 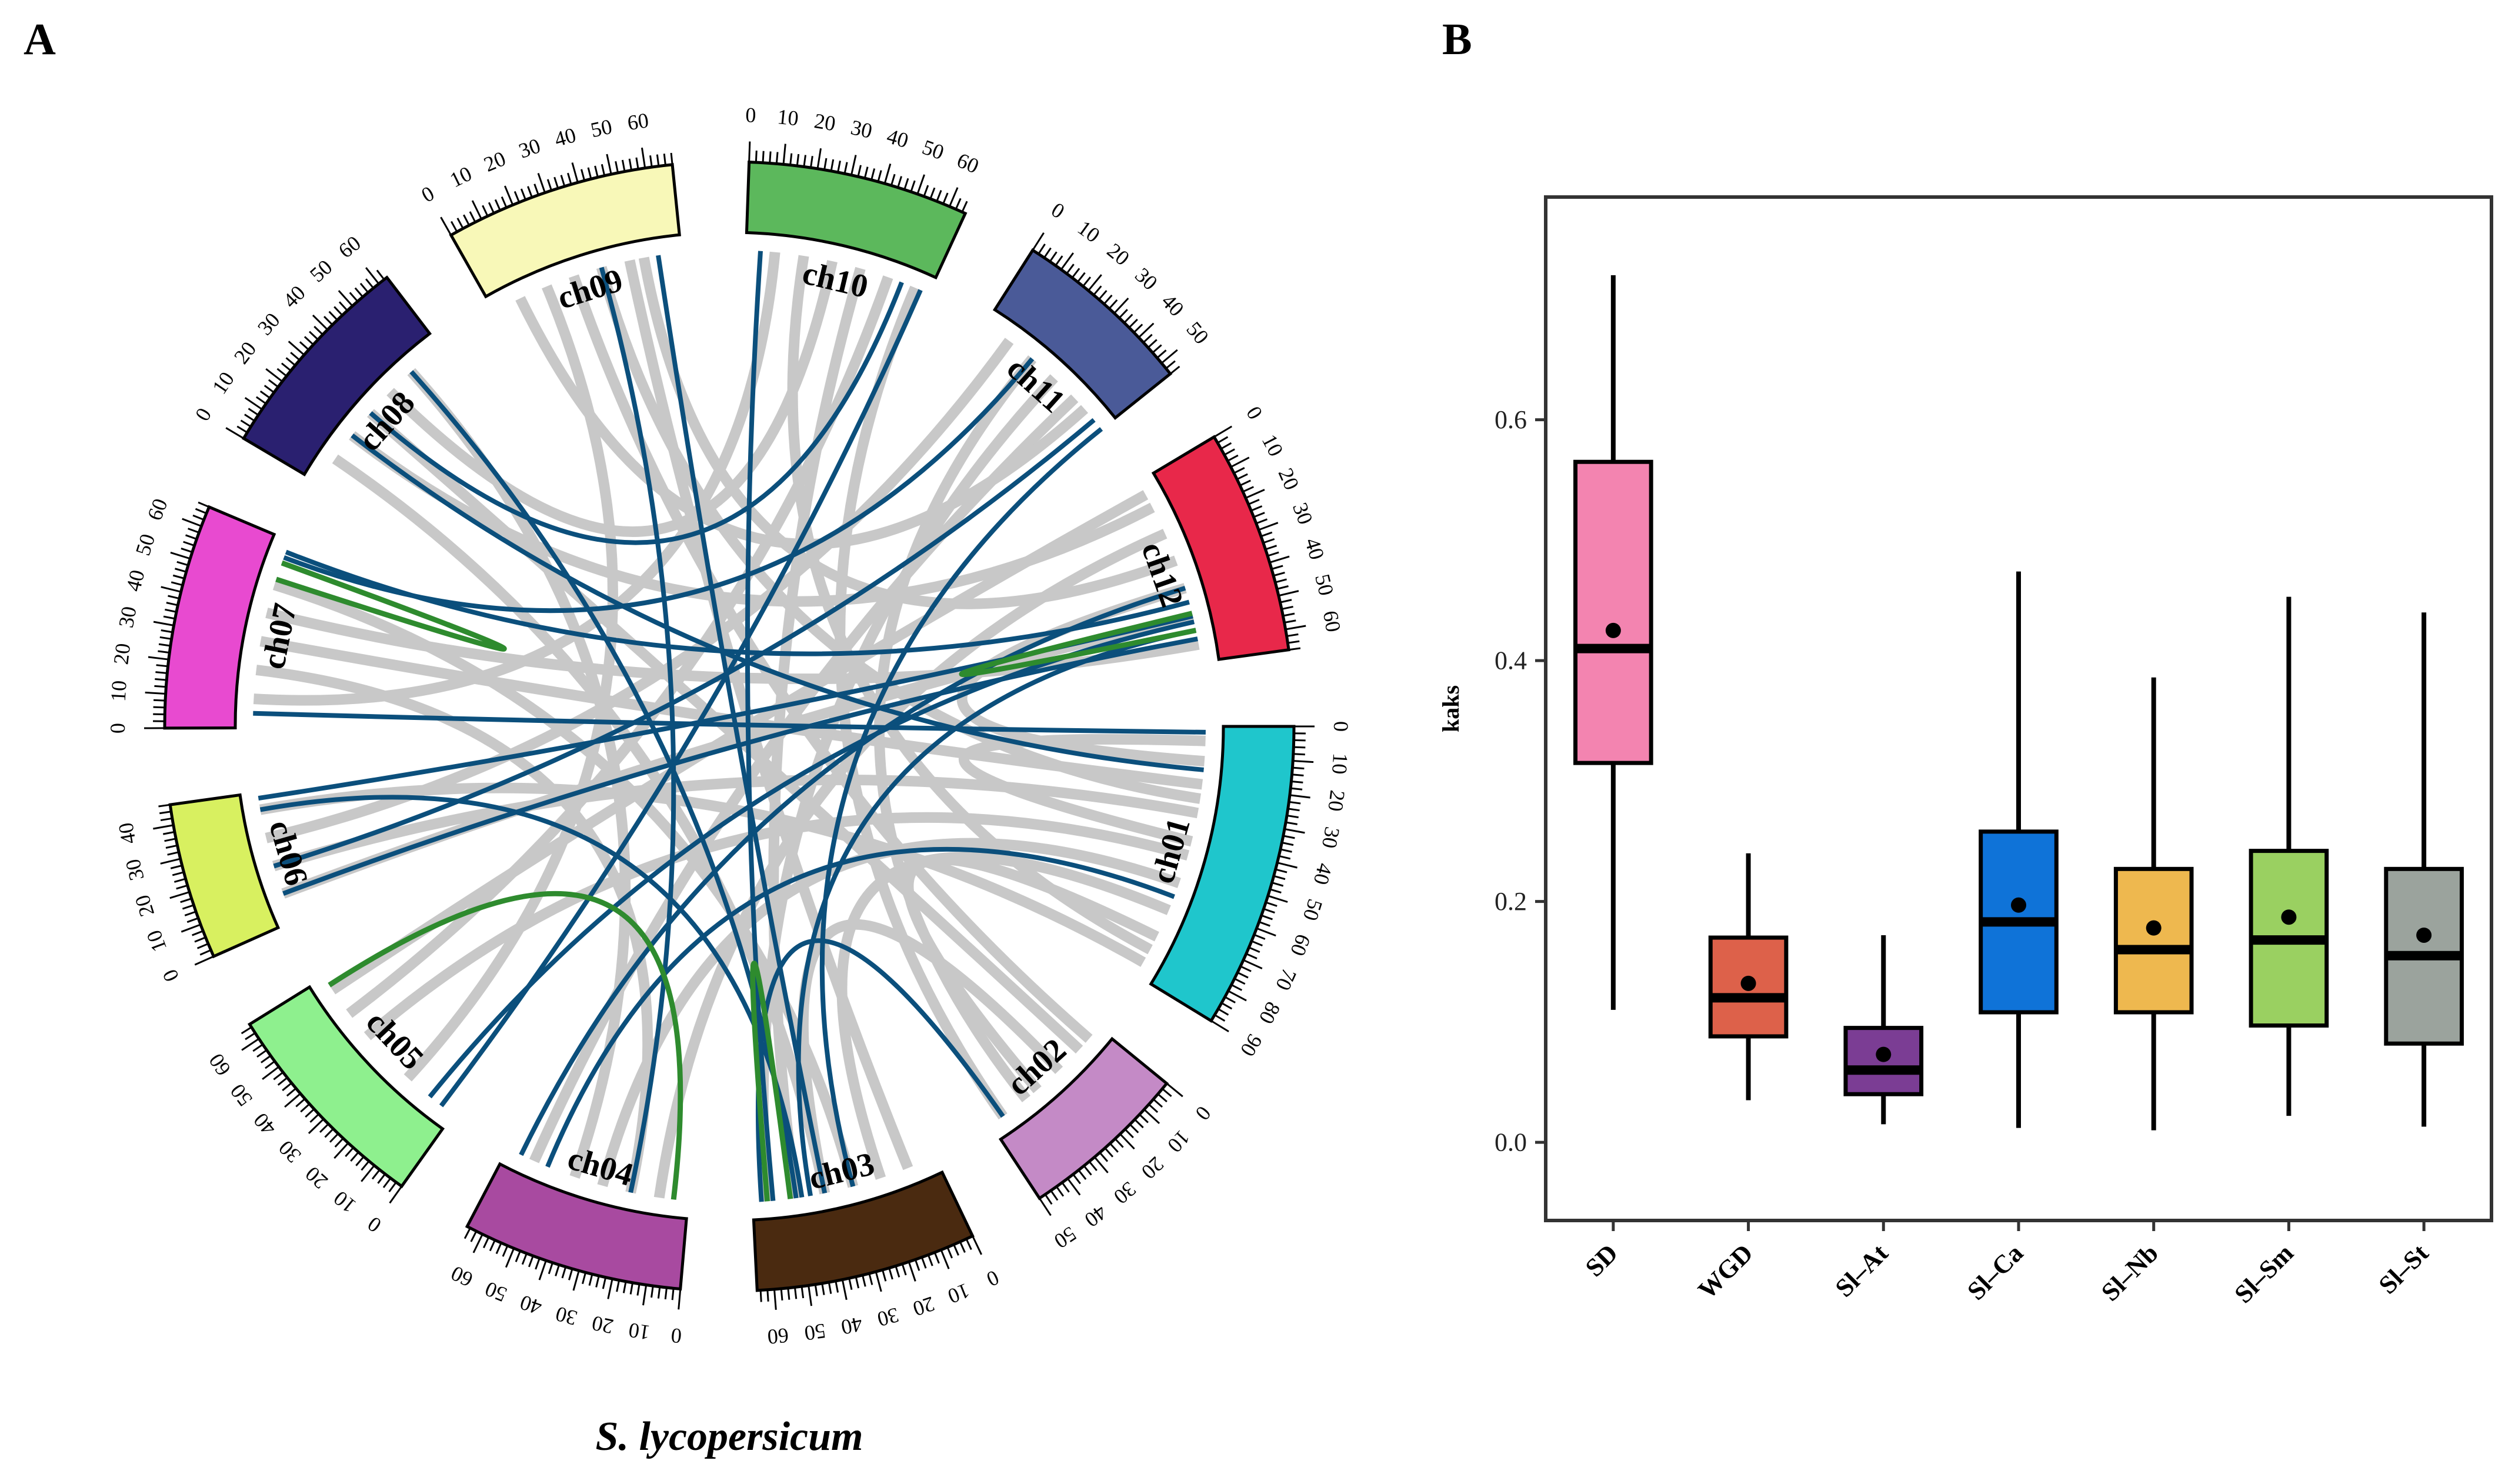 I want to click on chromosome-band-ch08, so click(x=336, y=376).